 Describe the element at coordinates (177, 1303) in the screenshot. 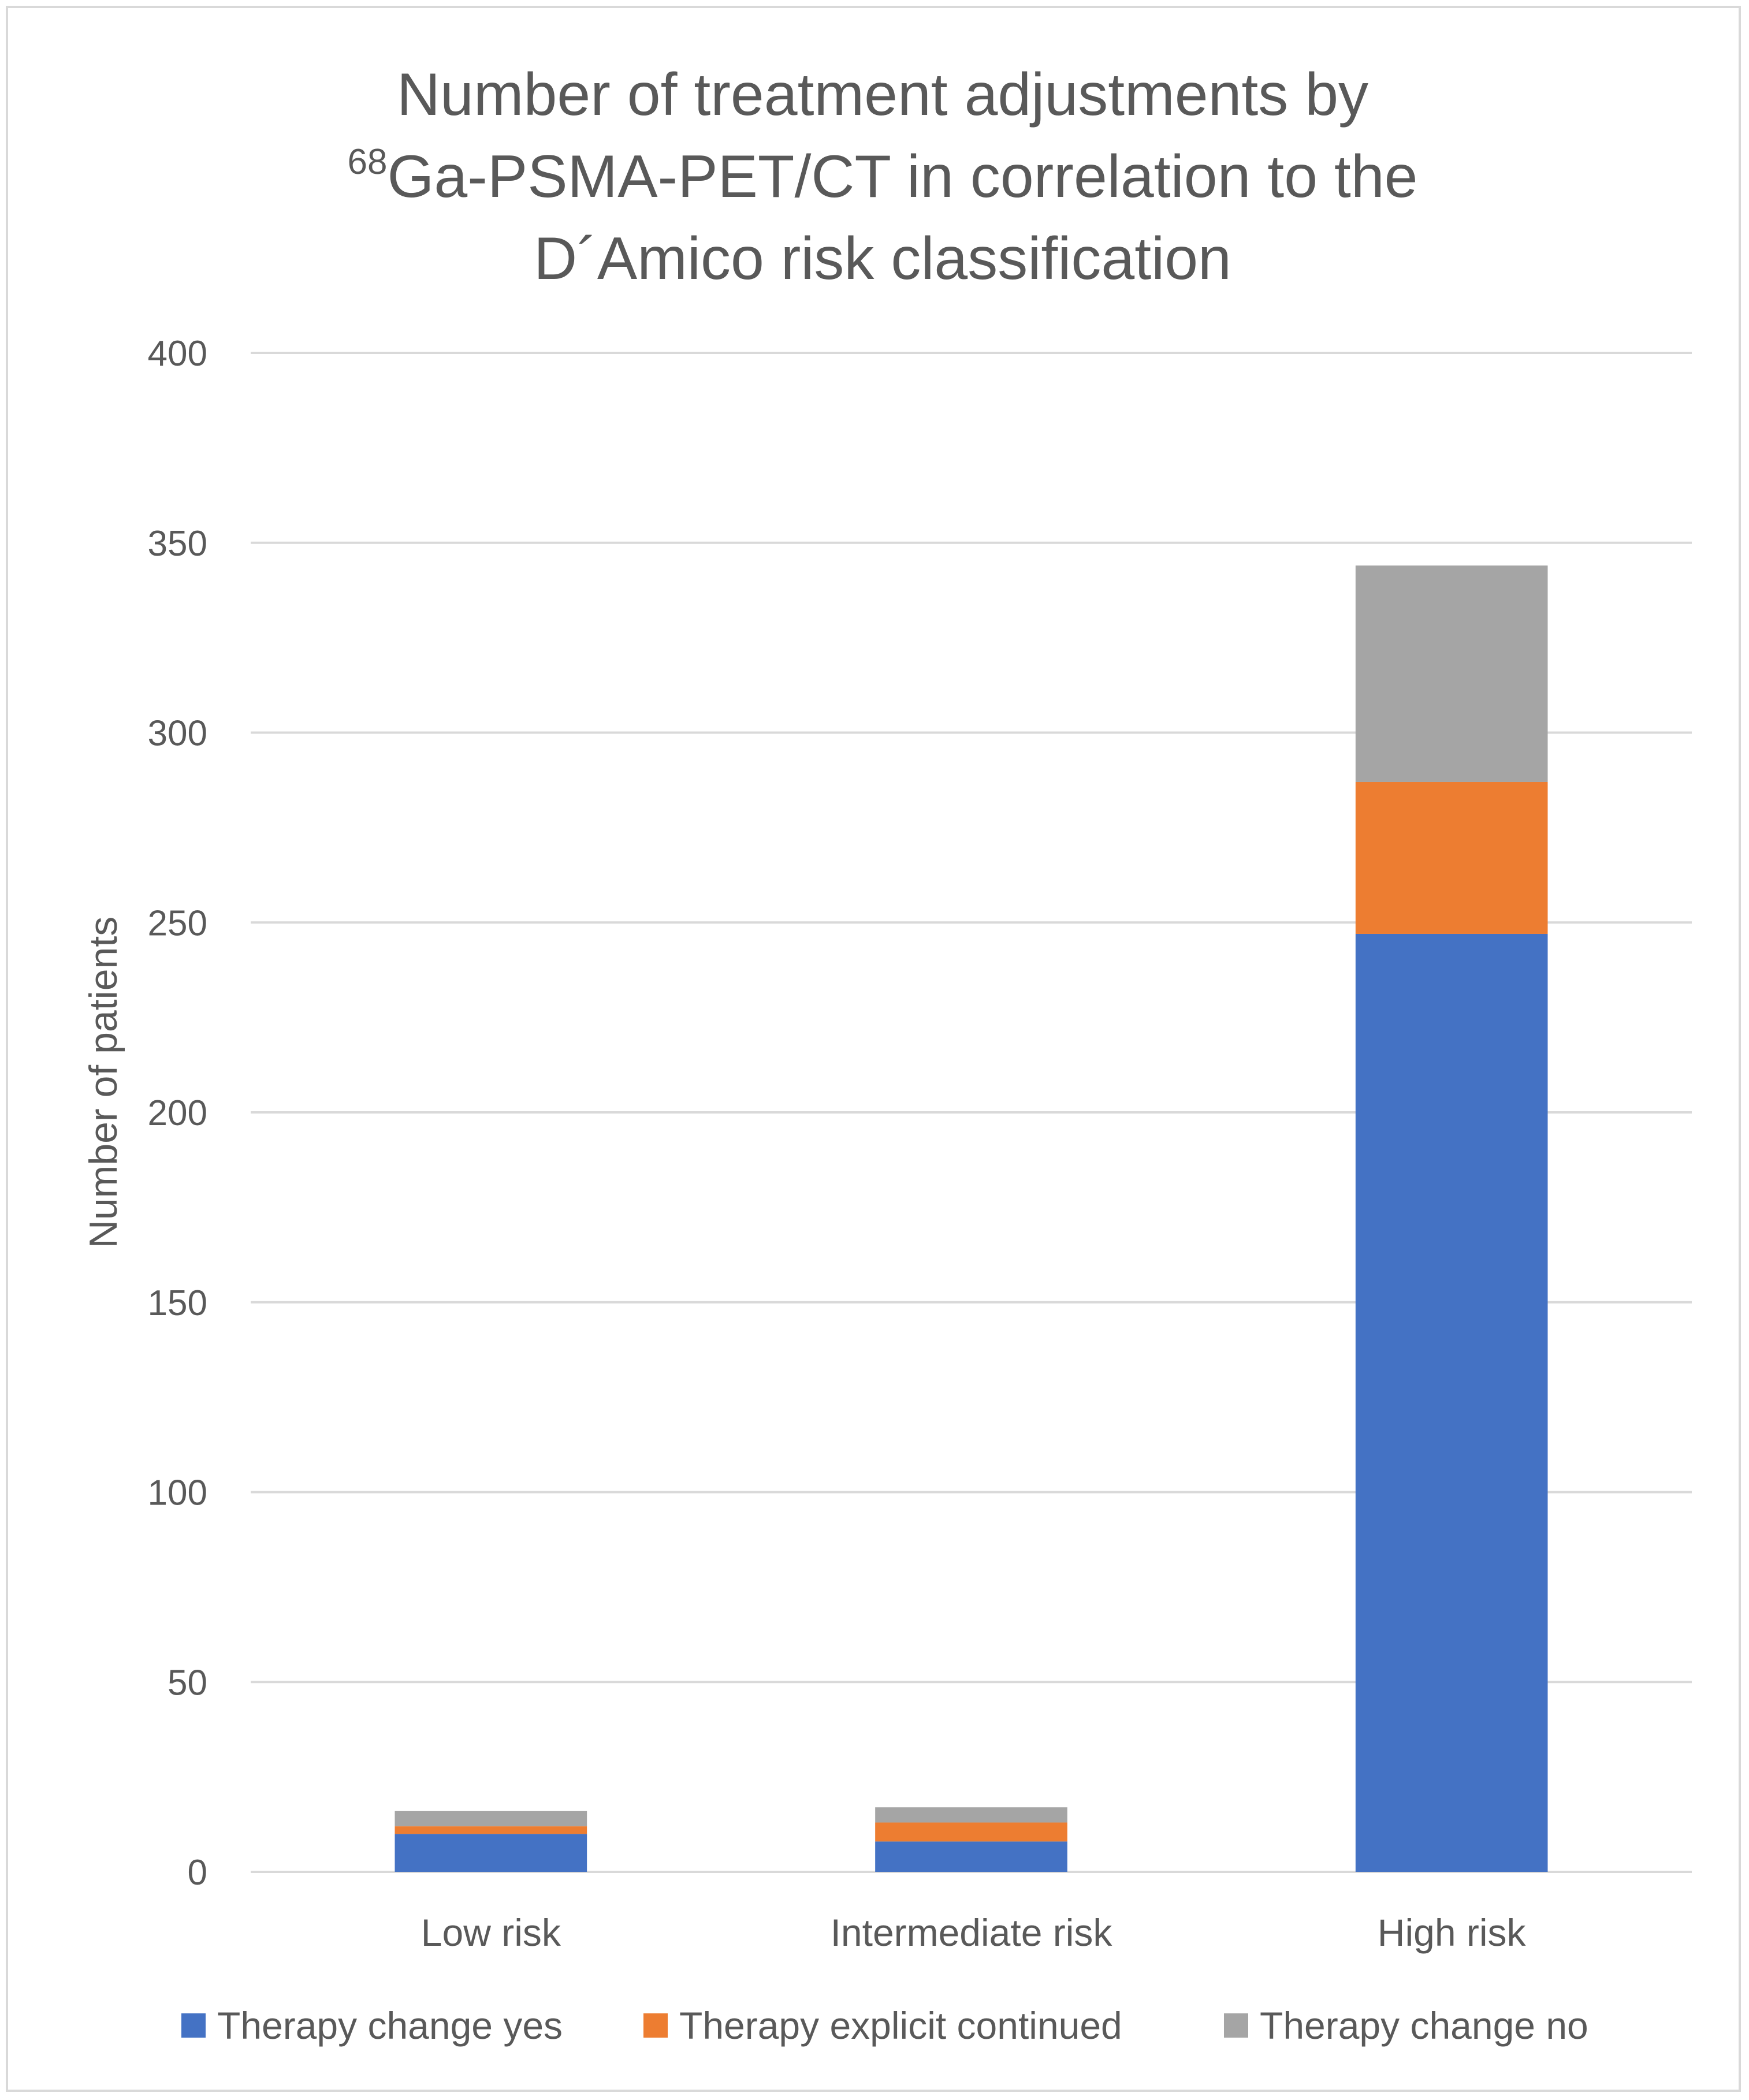

I see `y-tick-label: 150` at that location.